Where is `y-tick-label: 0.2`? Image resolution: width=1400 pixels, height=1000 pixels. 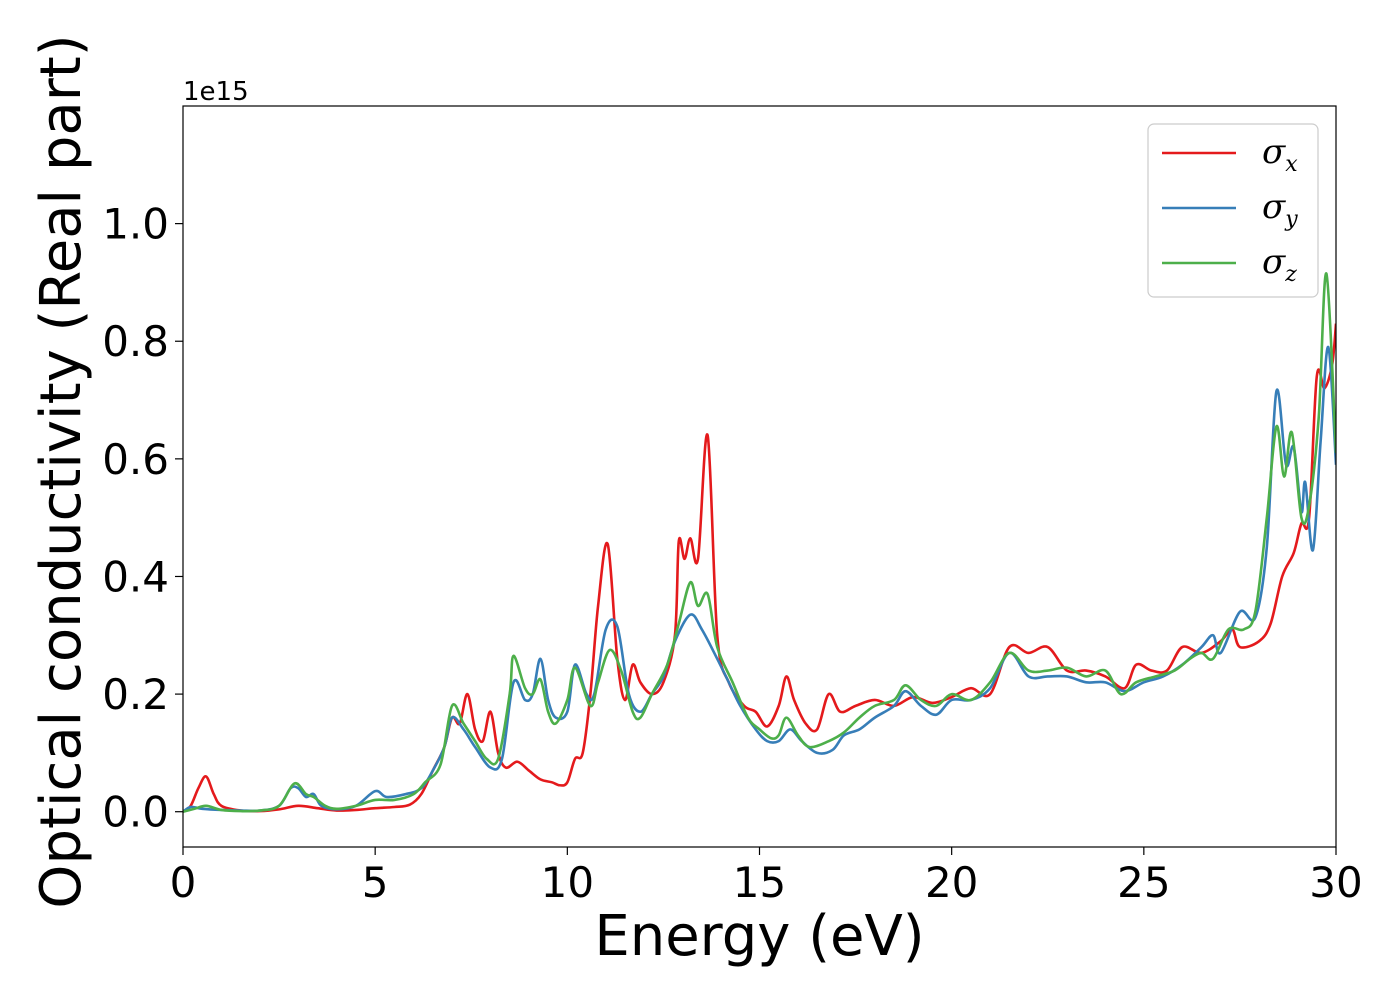 y-tick-label: 0.2 is located at coordinates (135, 694).